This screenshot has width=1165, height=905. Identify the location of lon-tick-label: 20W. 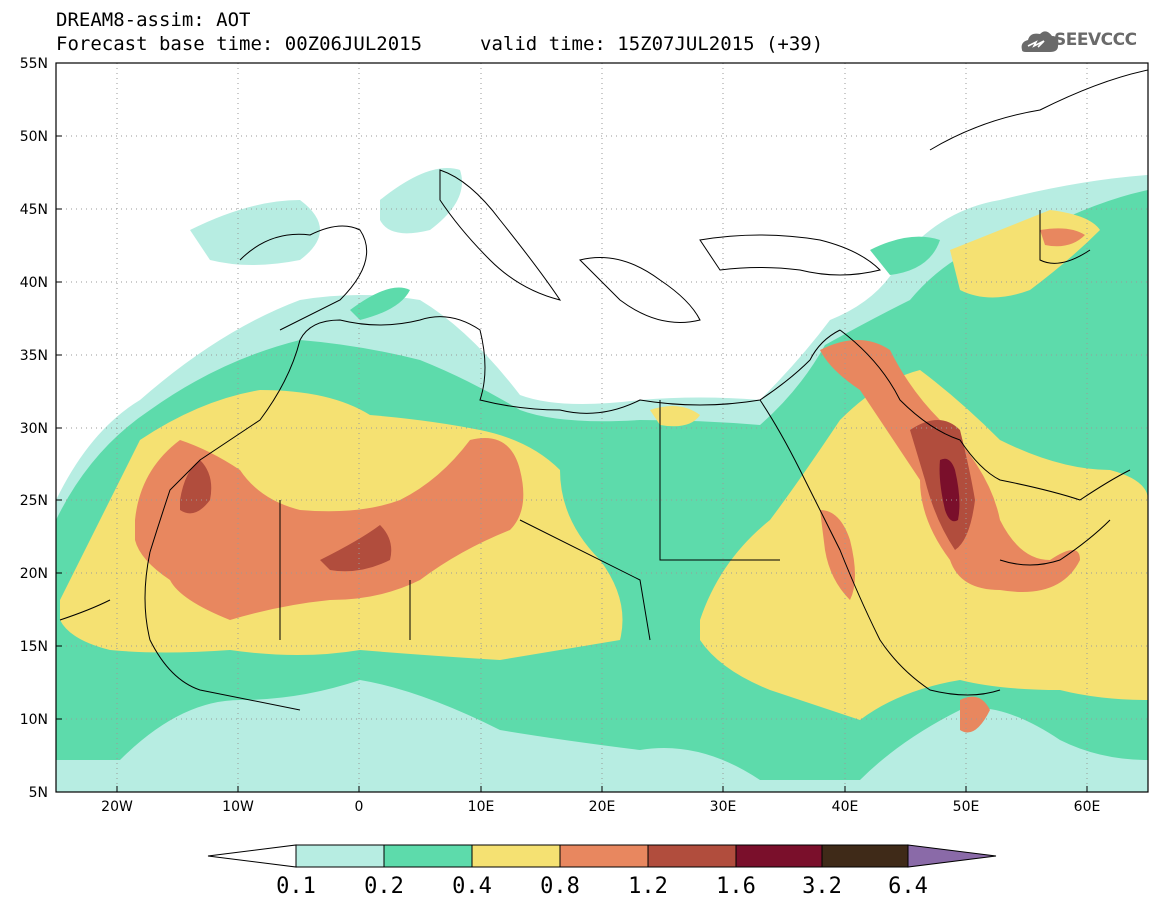
(117, 807).